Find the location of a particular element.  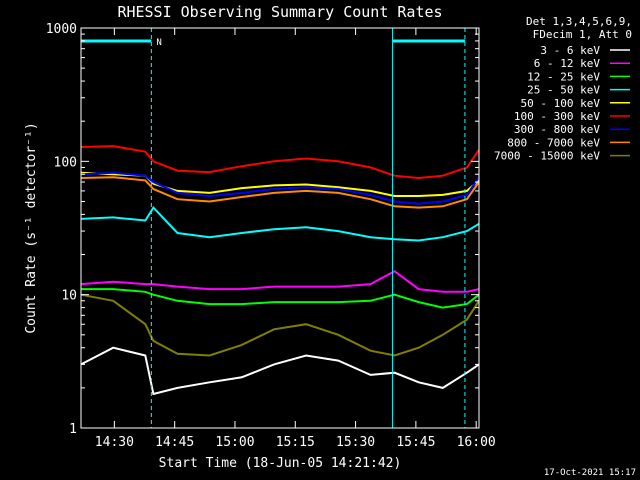

legend-entry-label: 6 - 12 keV is located at coordinates (567, 63).